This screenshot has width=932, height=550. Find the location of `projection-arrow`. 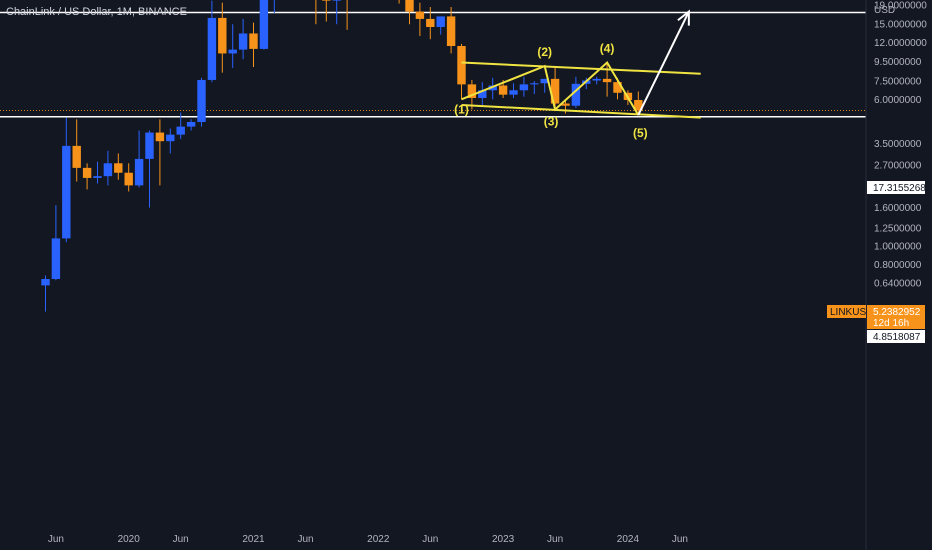

projection-arrow is located at coordinates (663, 62).